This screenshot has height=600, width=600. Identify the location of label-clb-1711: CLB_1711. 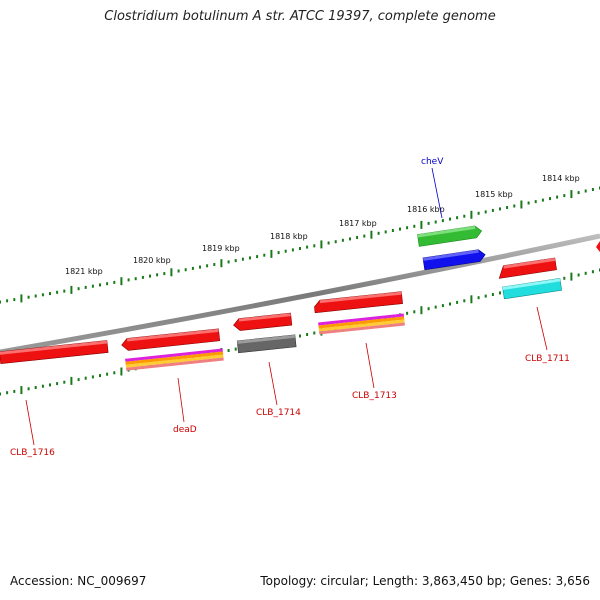
(547, 359).